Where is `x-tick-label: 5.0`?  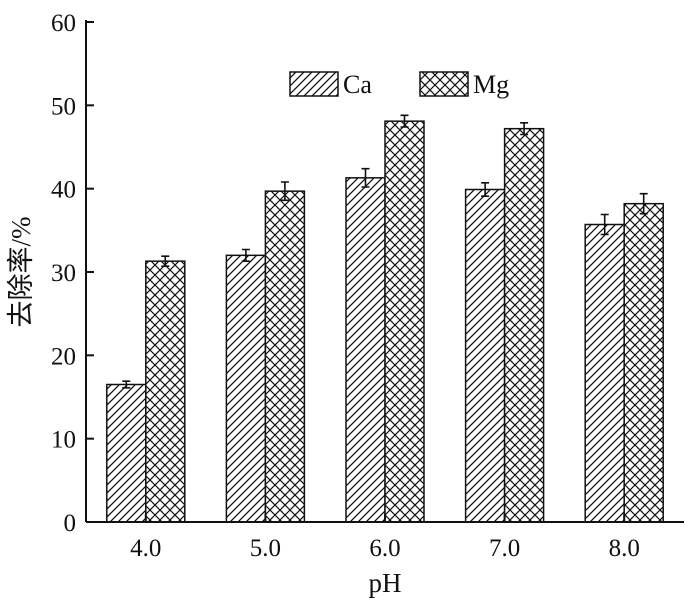
x-tick-label: 5.0 is located at coordinates (265, 548).